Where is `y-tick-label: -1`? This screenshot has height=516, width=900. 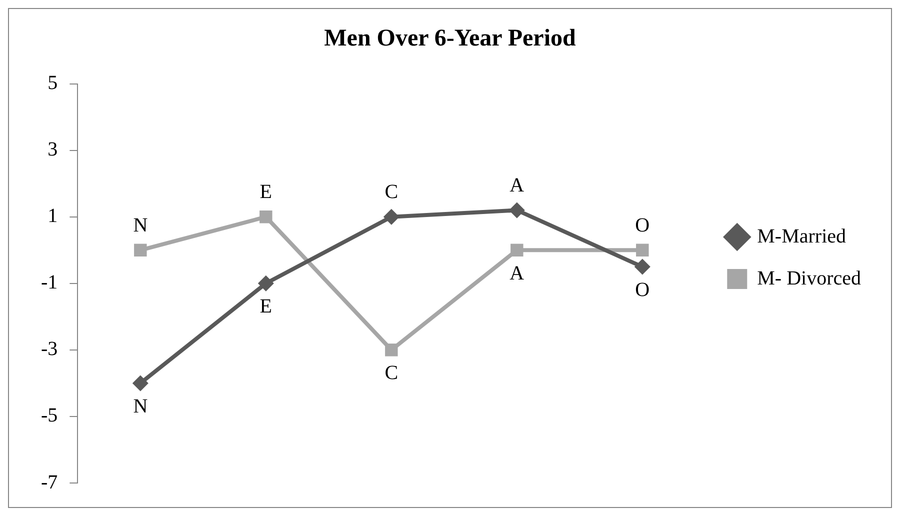
y-tick-label: -1 is located at coordinates (49, 283).